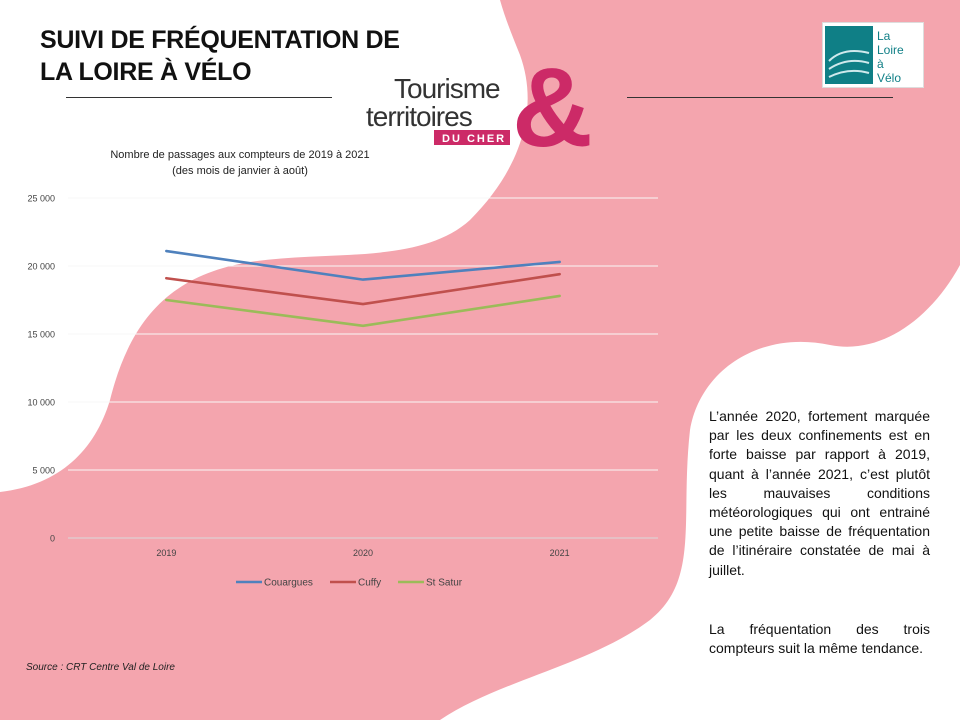 This screenshot has height=720, width=960. What do you see at coordinates (369, 583) in the screenshot?
I see `legend-label: Cuffy` at bounding box center [369, 583].